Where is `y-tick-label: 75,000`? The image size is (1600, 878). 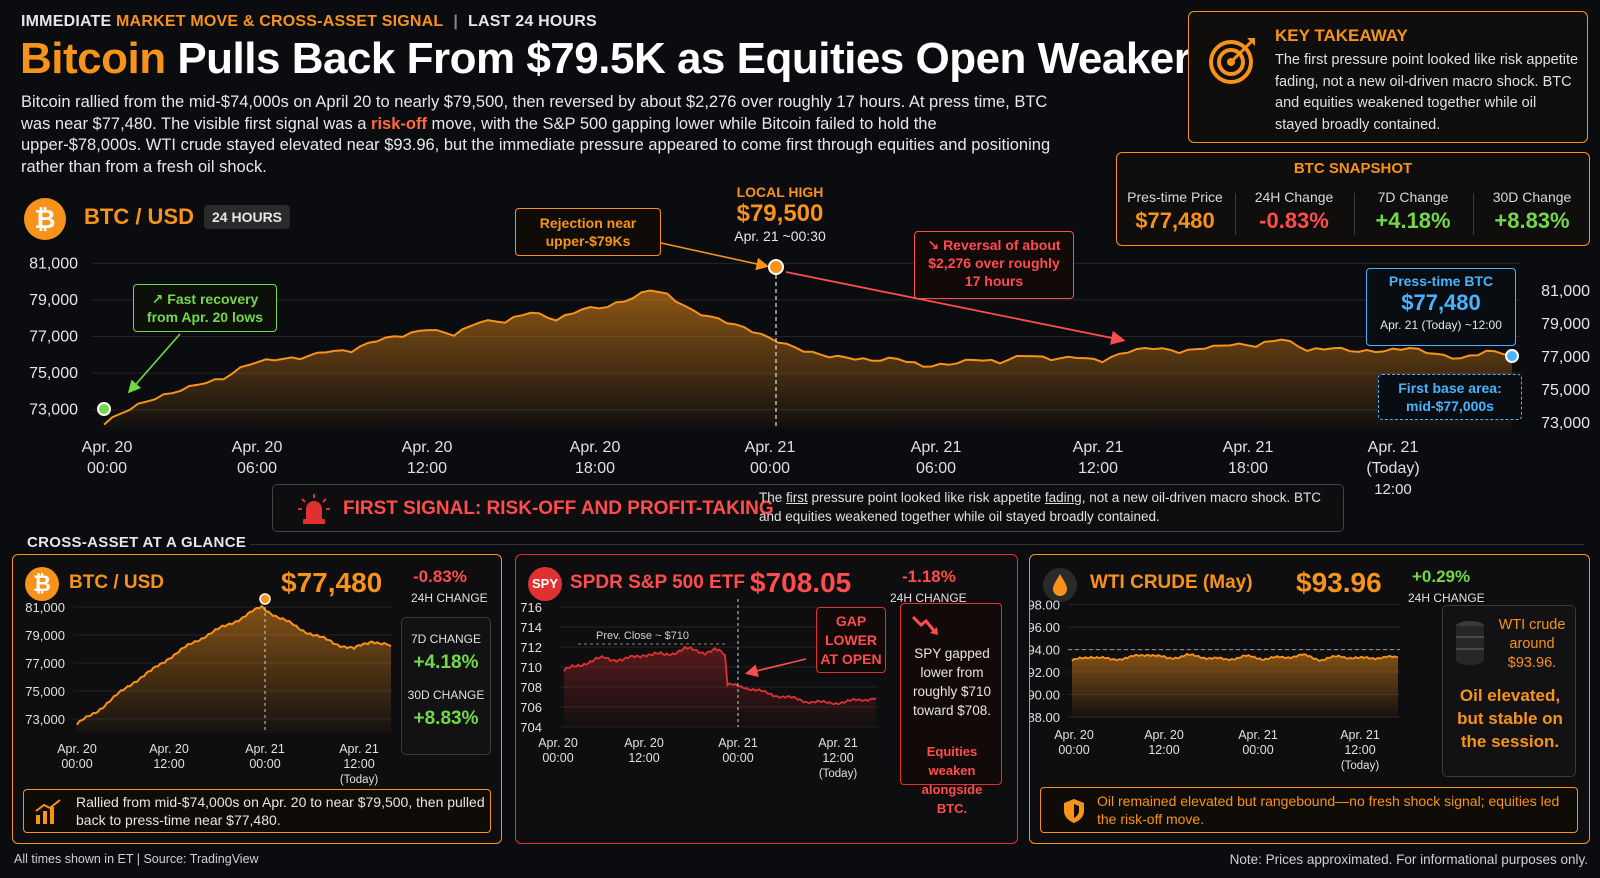 y-tick-label: 75,000 is located at coordinates (1565, 390).